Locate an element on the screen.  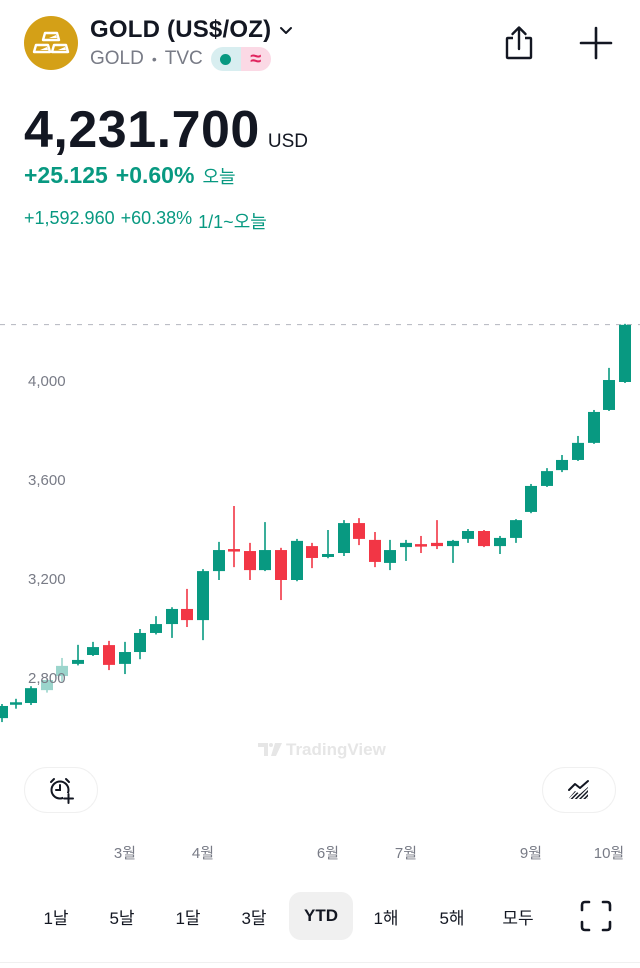
daily-change: +25.125 +0.60% 오늘 is located at coordinates (130, 175).